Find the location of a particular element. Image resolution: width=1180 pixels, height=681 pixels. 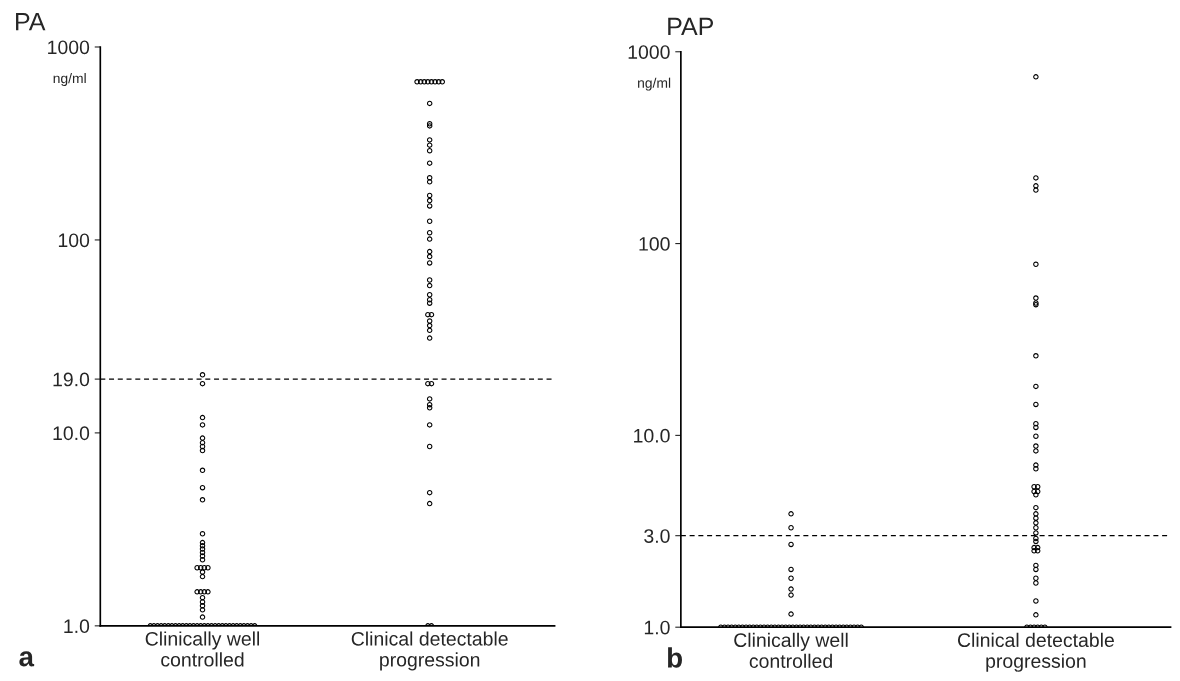

y-tick-label: 3.0 is located at coordinates (657, 536).